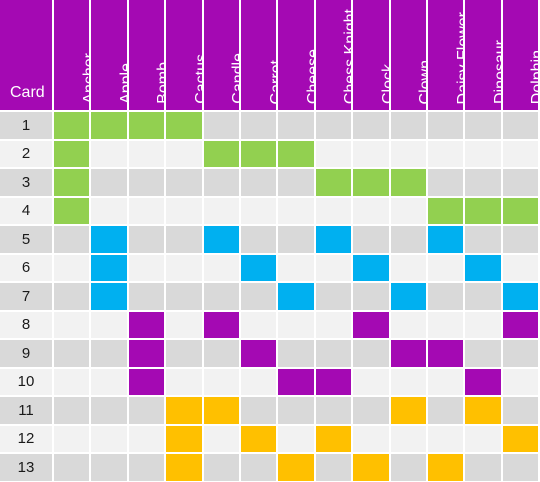 Image resolution: width=540 pixels, height=482 pixels. I want to click on card-number: 4, so click(26, 210).